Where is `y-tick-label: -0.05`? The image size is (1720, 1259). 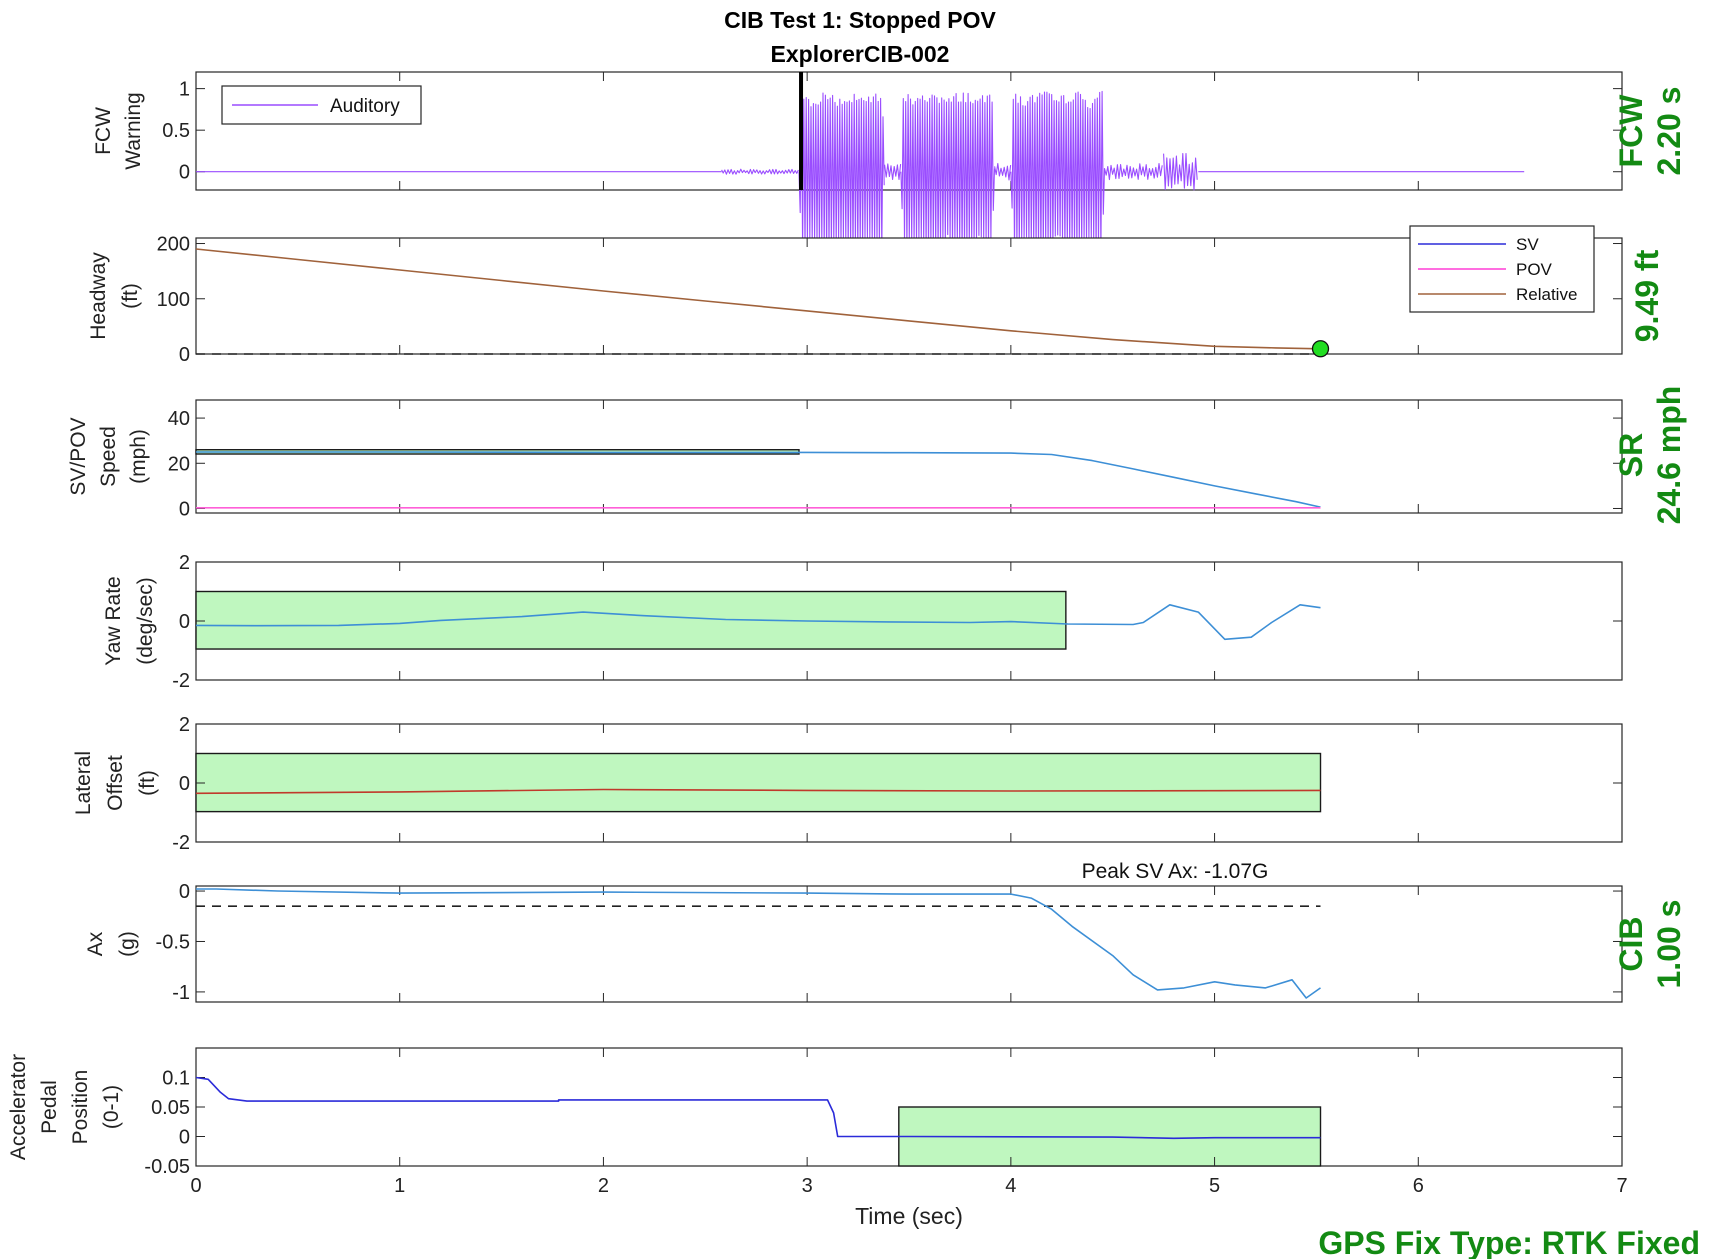
y-tick-label: -0.05 is located at coordinates (167, 1167).